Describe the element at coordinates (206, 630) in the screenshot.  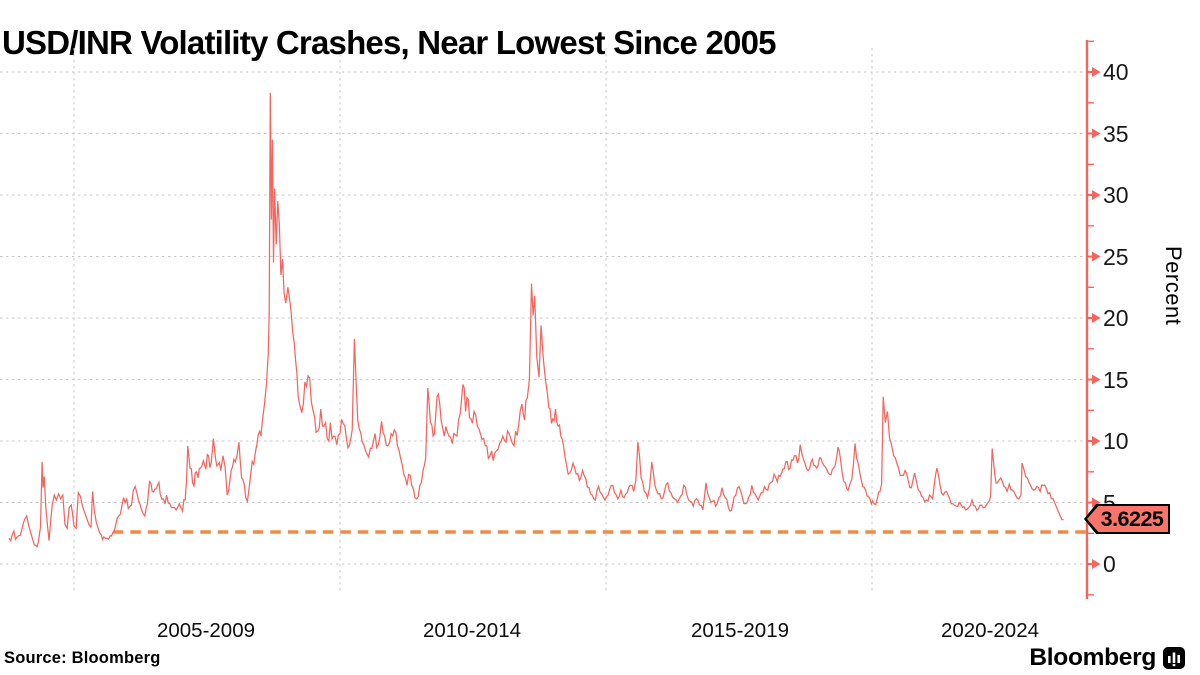
I see `x-tick-label-2005-2009: 2005-2009` at that location.